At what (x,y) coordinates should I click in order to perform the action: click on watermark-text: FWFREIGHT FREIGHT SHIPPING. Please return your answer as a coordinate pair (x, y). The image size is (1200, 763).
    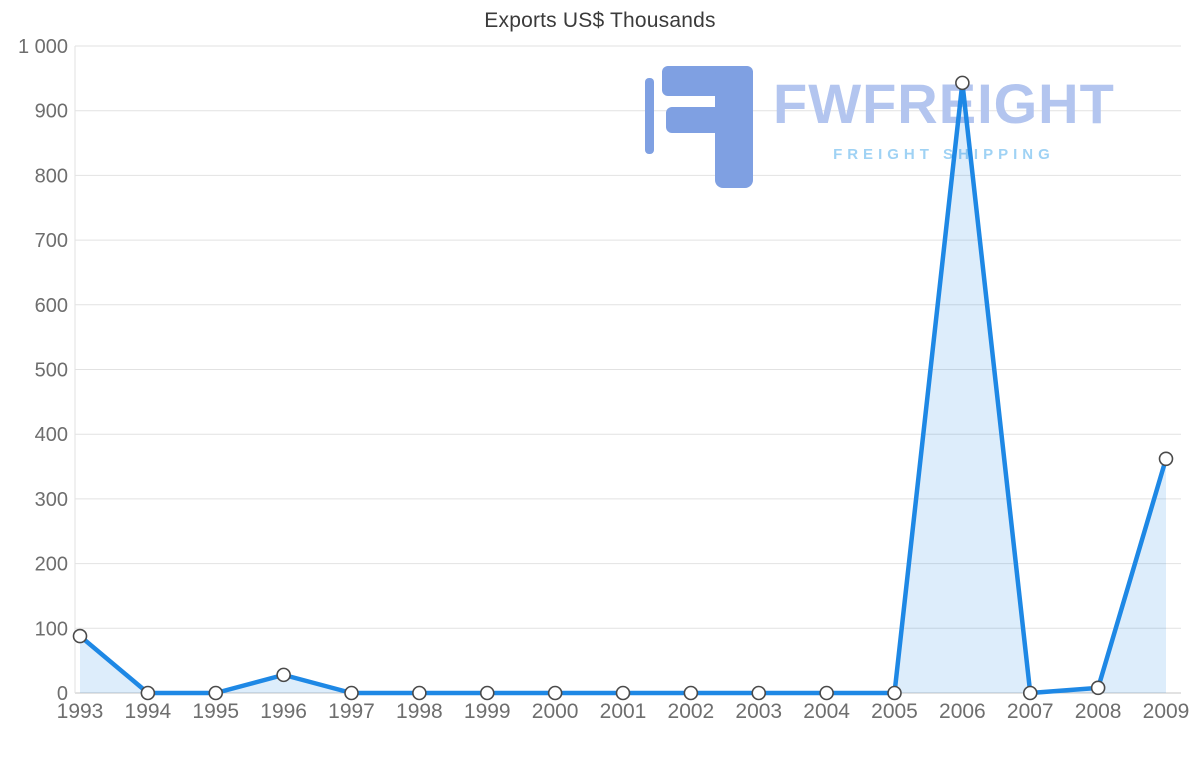
    Looking at the image, I should click on (944, 118).